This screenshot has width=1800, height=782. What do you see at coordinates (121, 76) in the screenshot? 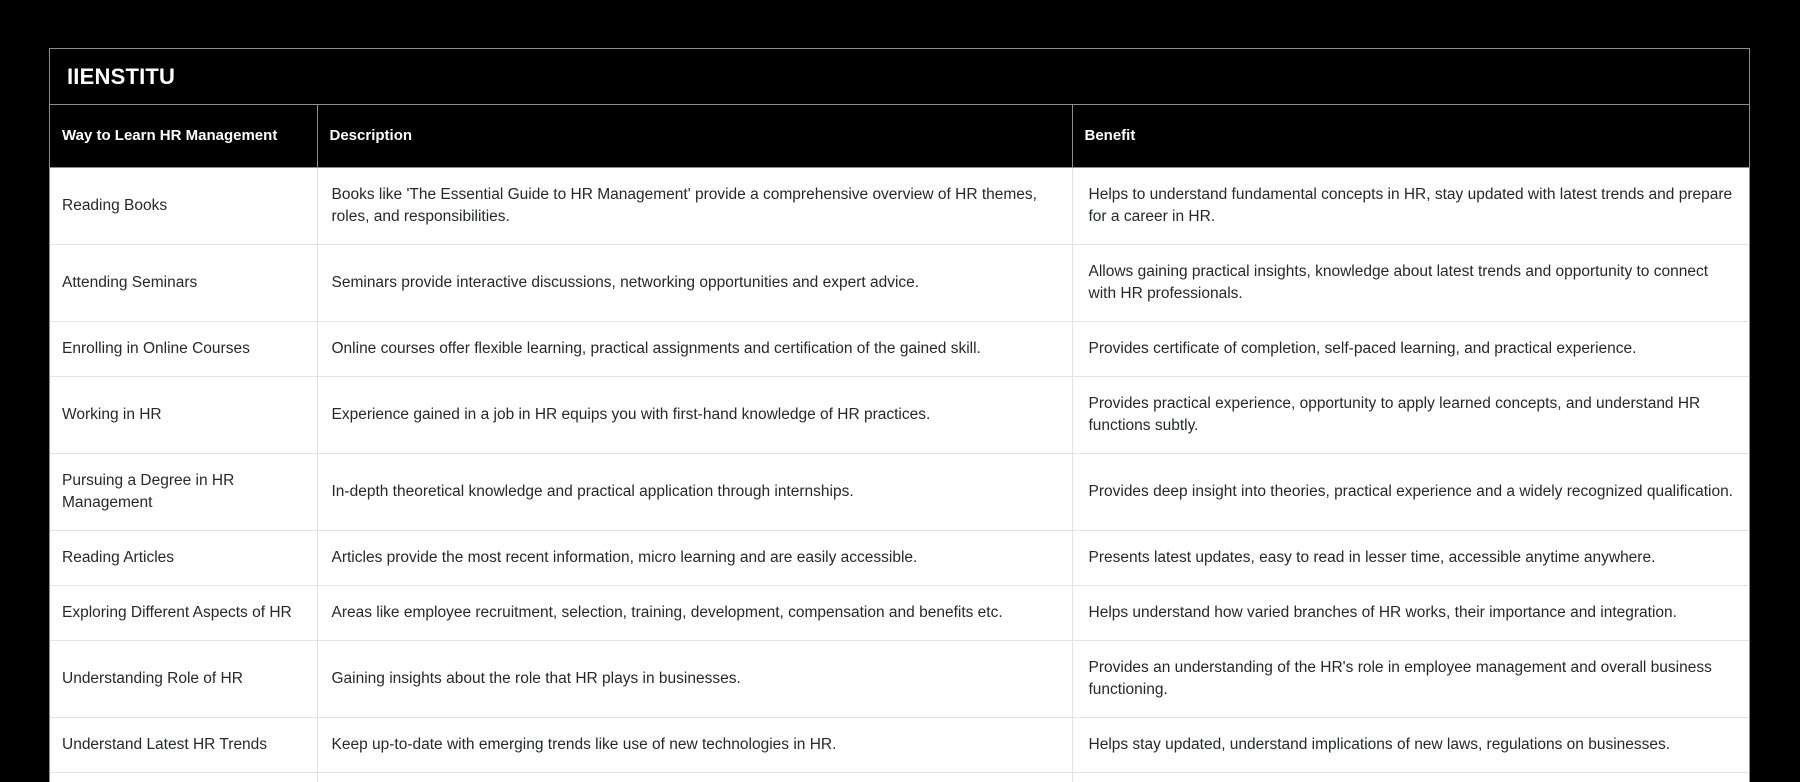
I see `brand-title: IIENSTITU` at bounding box center [121, 76].